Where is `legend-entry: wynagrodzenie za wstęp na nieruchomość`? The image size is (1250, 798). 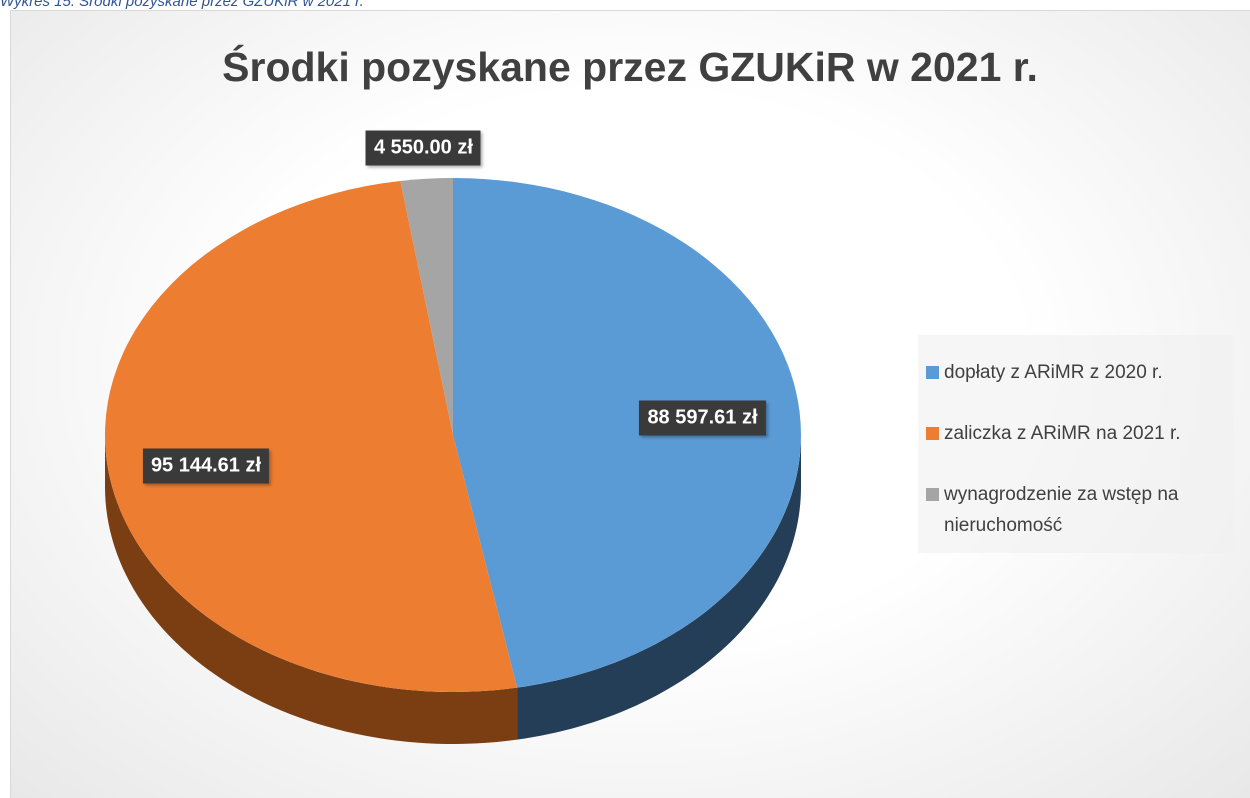
legend-entry: wynagrodzenie za wstęp na nieruchomość is located at coordinates (1076, 510).